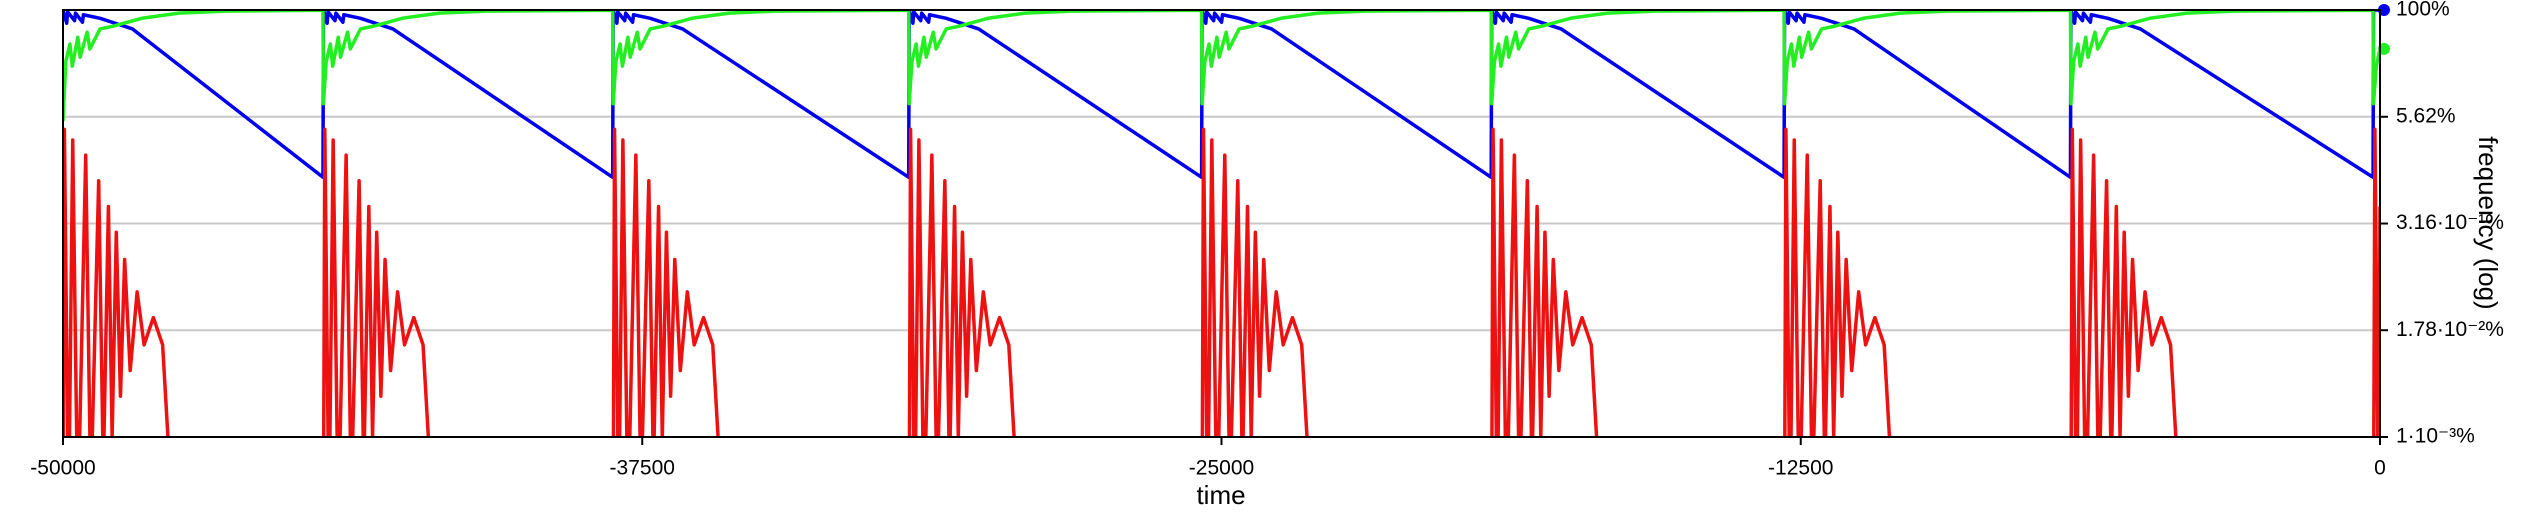 The height and width of the screenshot is (532, 2524). I want to click on y-tick-label: 1·10⁻³%, so click(2435, 436).